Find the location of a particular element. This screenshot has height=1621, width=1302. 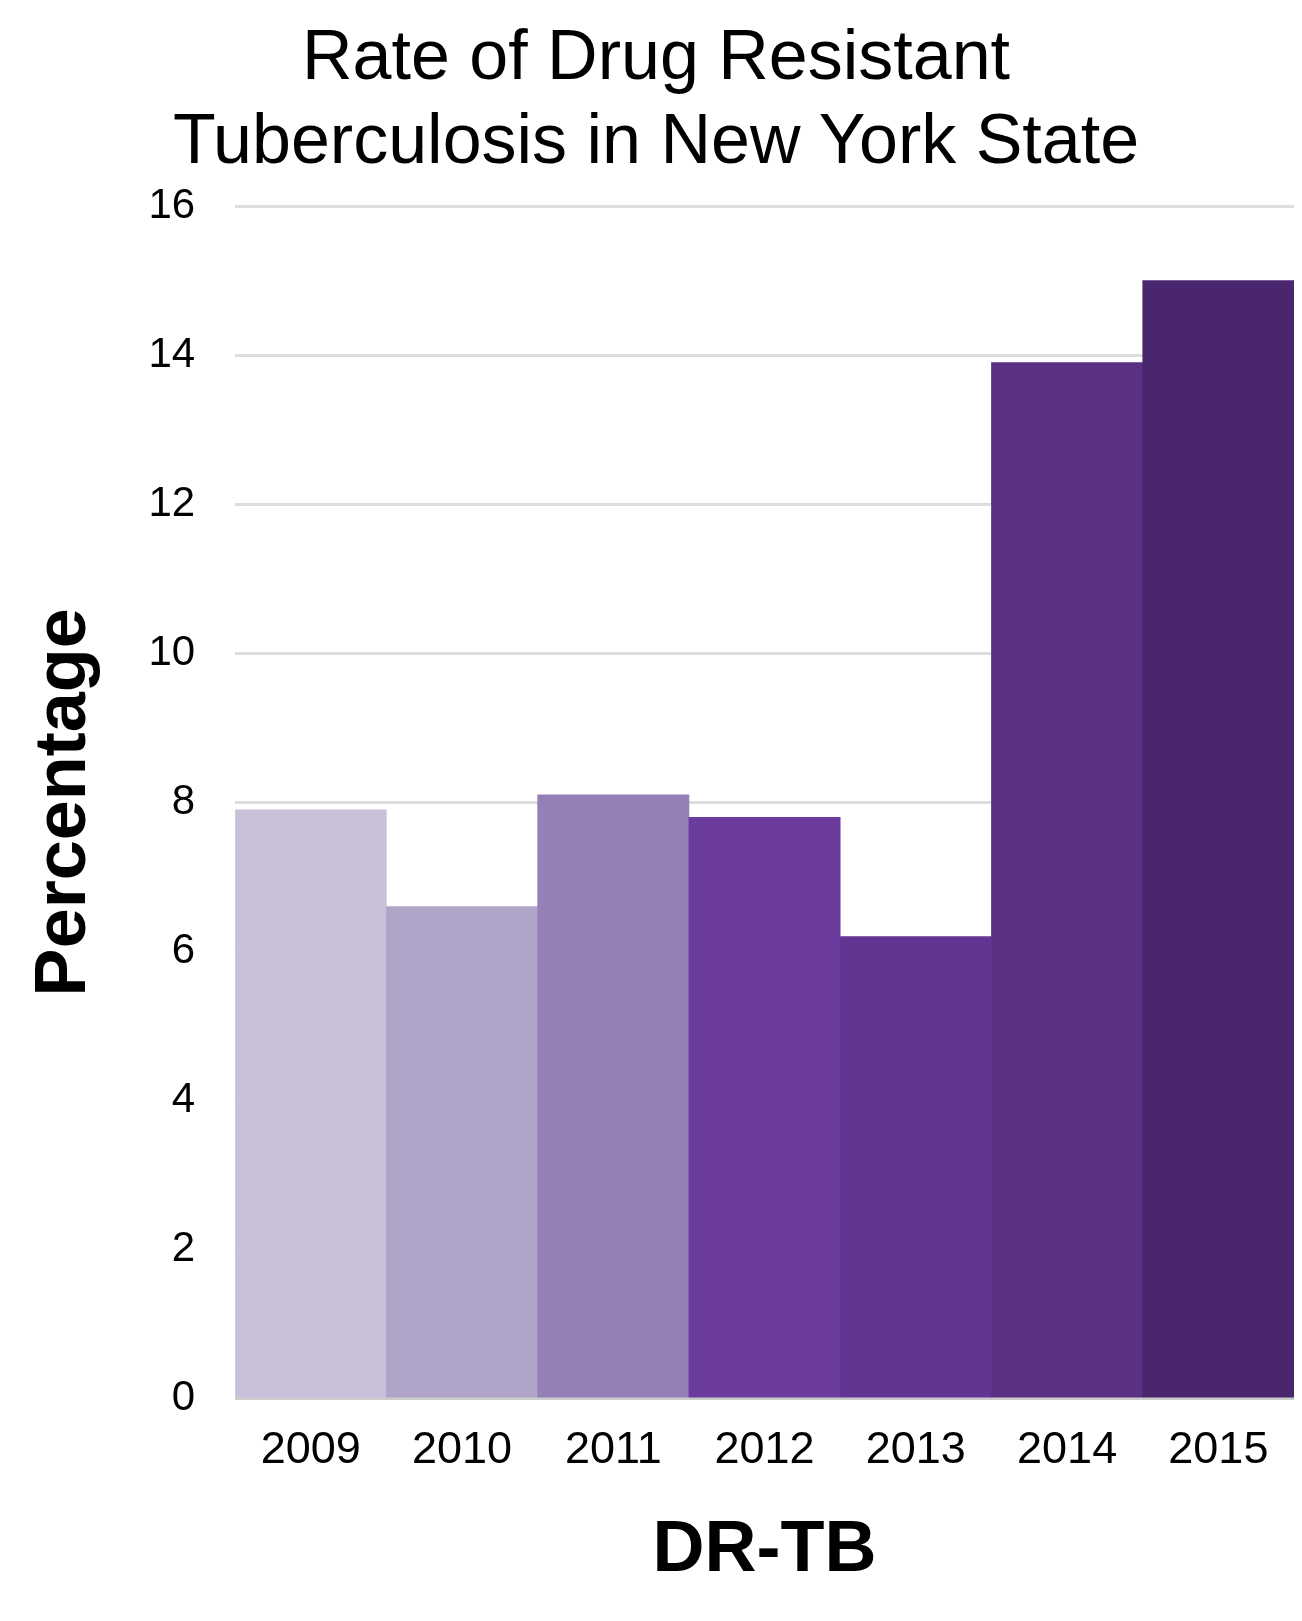

y-tick-label: 2 is located at coordinates (183, 1247).